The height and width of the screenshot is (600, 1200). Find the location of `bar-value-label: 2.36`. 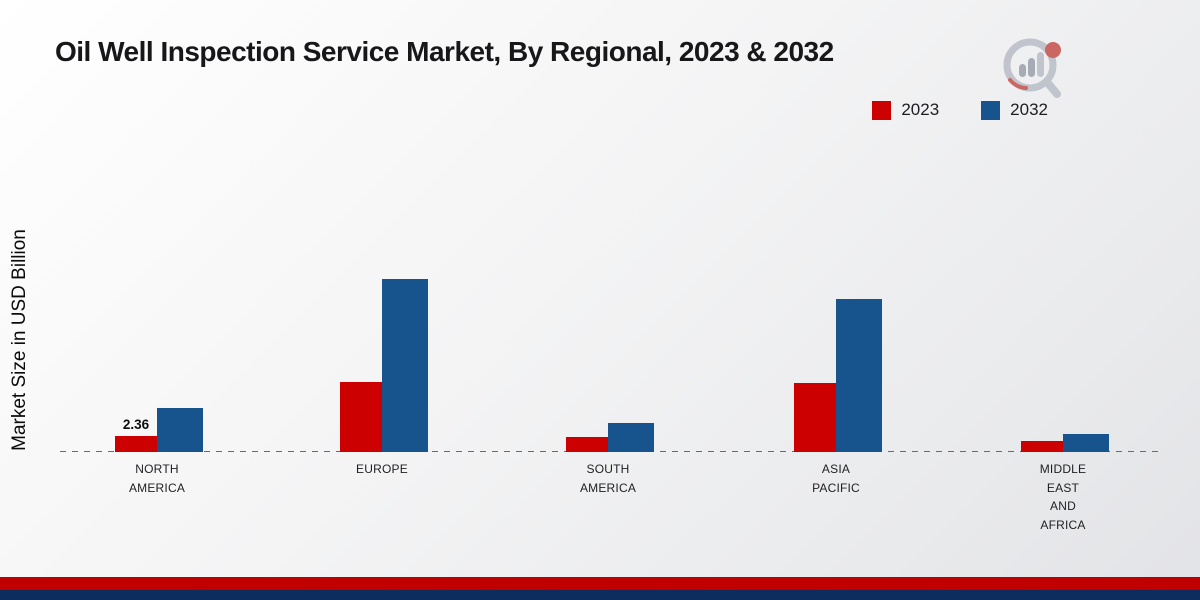

bar-value-label: 2.36 is located at coordinates (136, 424).